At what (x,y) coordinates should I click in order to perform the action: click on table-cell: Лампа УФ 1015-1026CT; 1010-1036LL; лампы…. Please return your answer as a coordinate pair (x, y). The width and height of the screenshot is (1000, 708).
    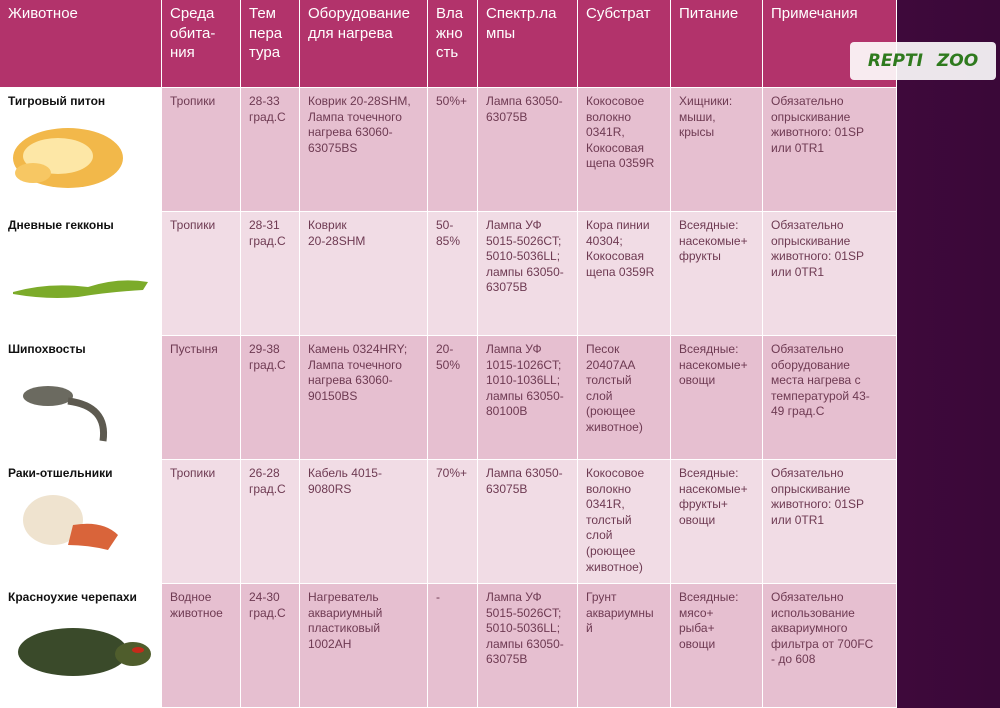
    Looking at the image, I should click on (528, 398).